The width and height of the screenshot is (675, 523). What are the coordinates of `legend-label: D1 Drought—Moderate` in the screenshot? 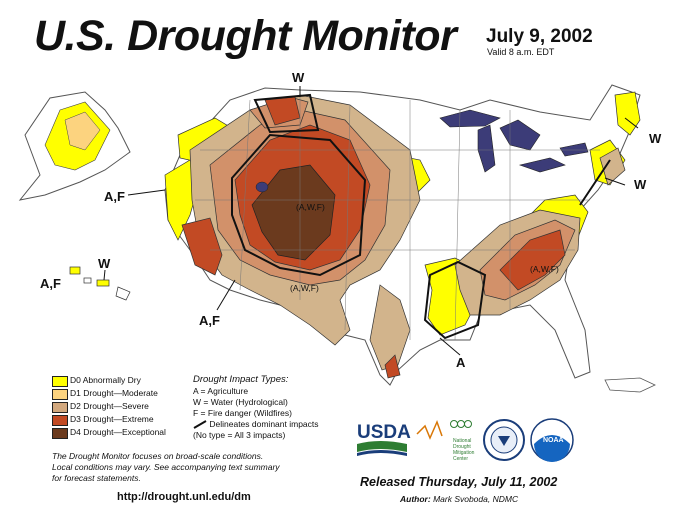 It's located at (114, 393).